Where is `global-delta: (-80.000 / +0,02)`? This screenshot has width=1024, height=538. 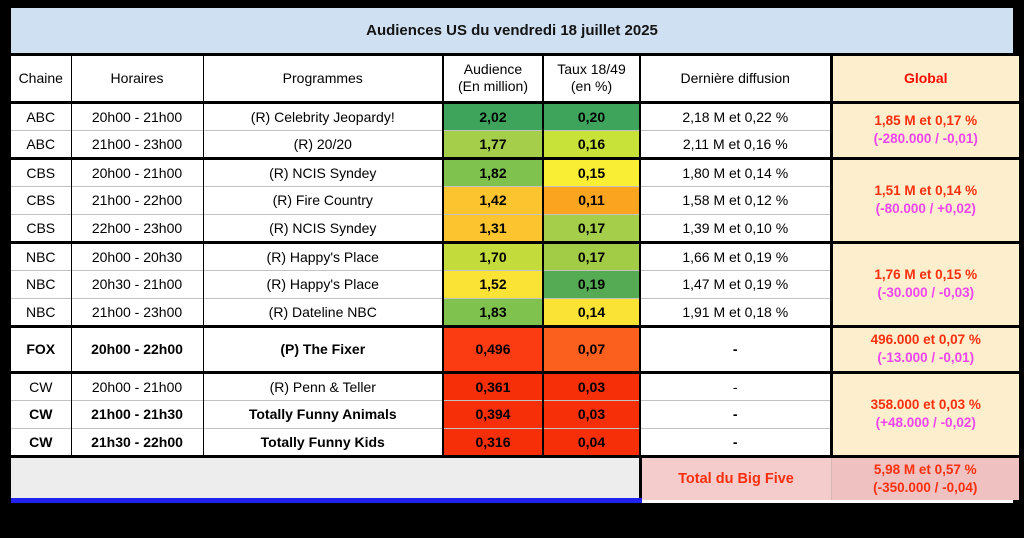 global-delta: (-80.000 / +0,02) is located at coordinates (925, 208).